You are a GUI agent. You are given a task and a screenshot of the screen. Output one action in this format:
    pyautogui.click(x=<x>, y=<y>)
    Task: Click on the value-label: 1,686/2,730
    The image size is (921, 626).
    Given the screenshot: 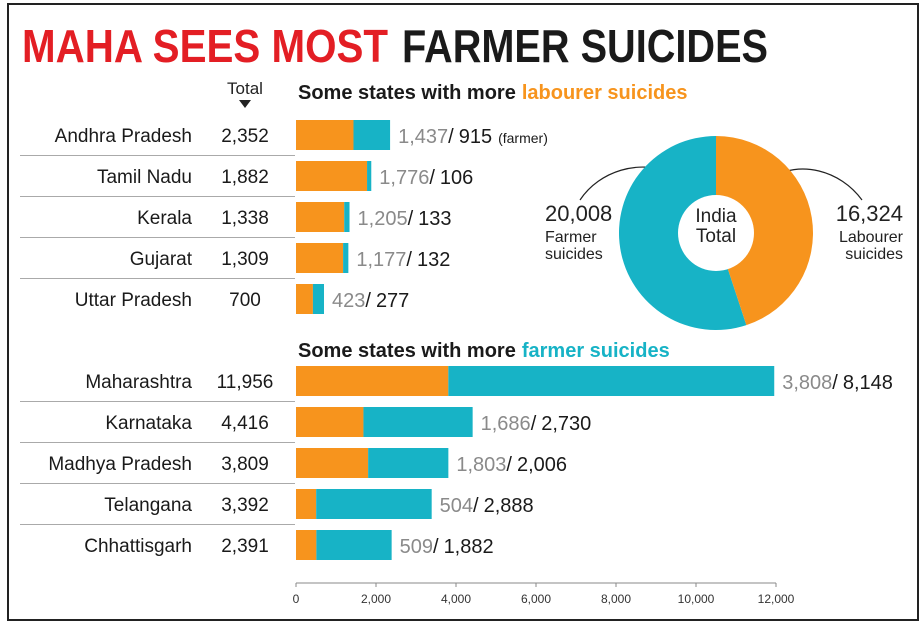 What is the action you would take?
    pyautogui.click(x=536, y=424)
    